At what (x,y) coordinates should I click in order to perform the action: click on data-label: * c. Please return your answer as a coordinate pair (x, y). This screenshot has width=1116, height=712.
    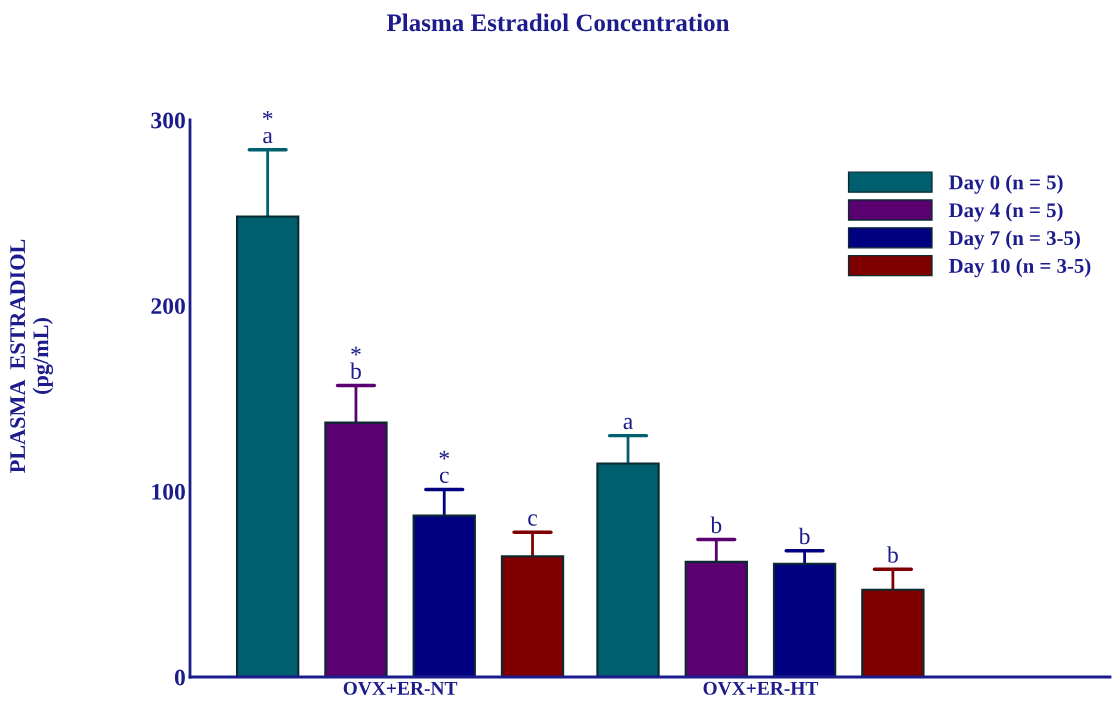
    Looking at the image, I should click on (444, 467).